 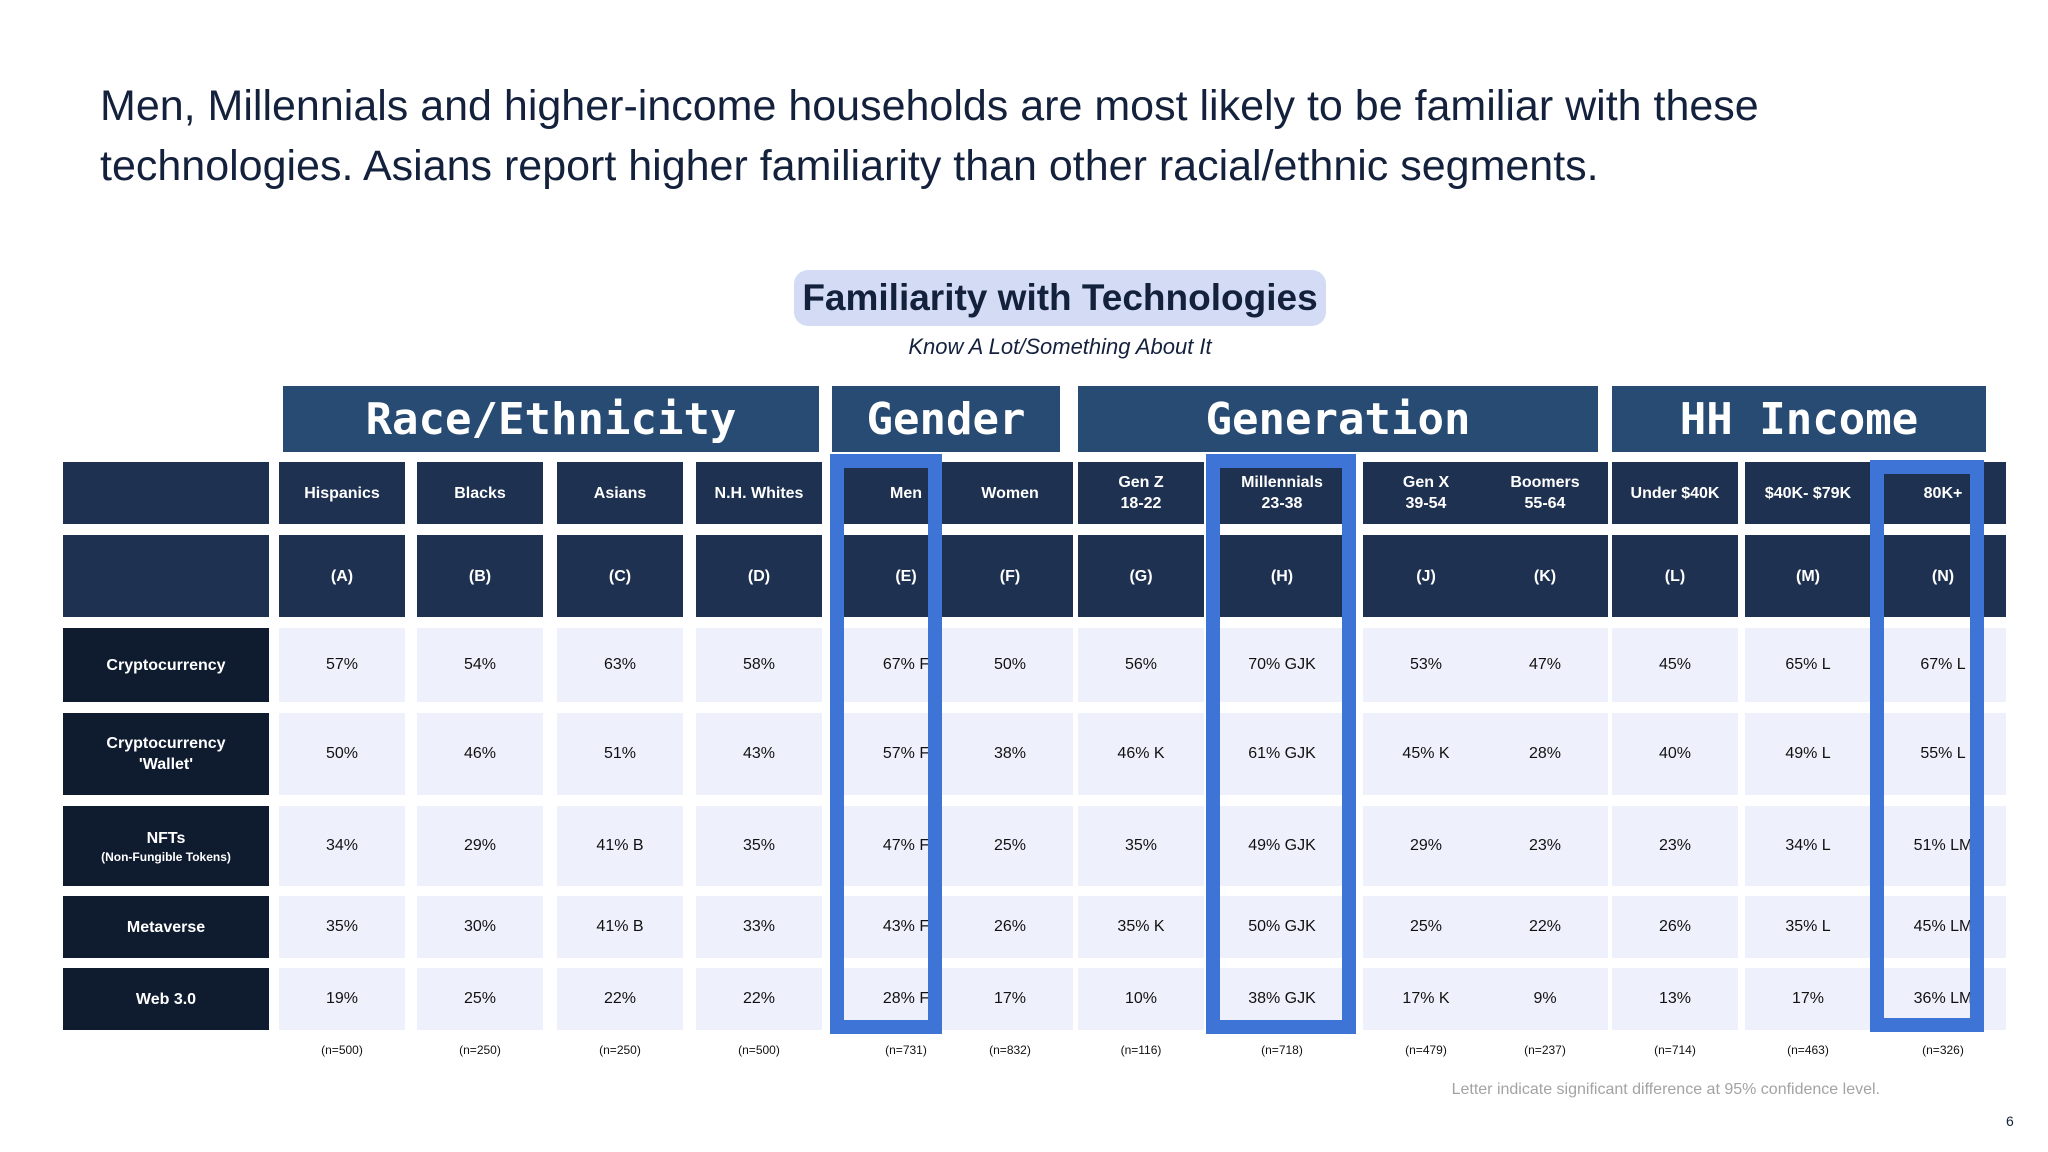 What do you see at coordinates (1675, 999) in the screenshot?
I see `table-cell: 13%` at bounding box center [1675, 999].